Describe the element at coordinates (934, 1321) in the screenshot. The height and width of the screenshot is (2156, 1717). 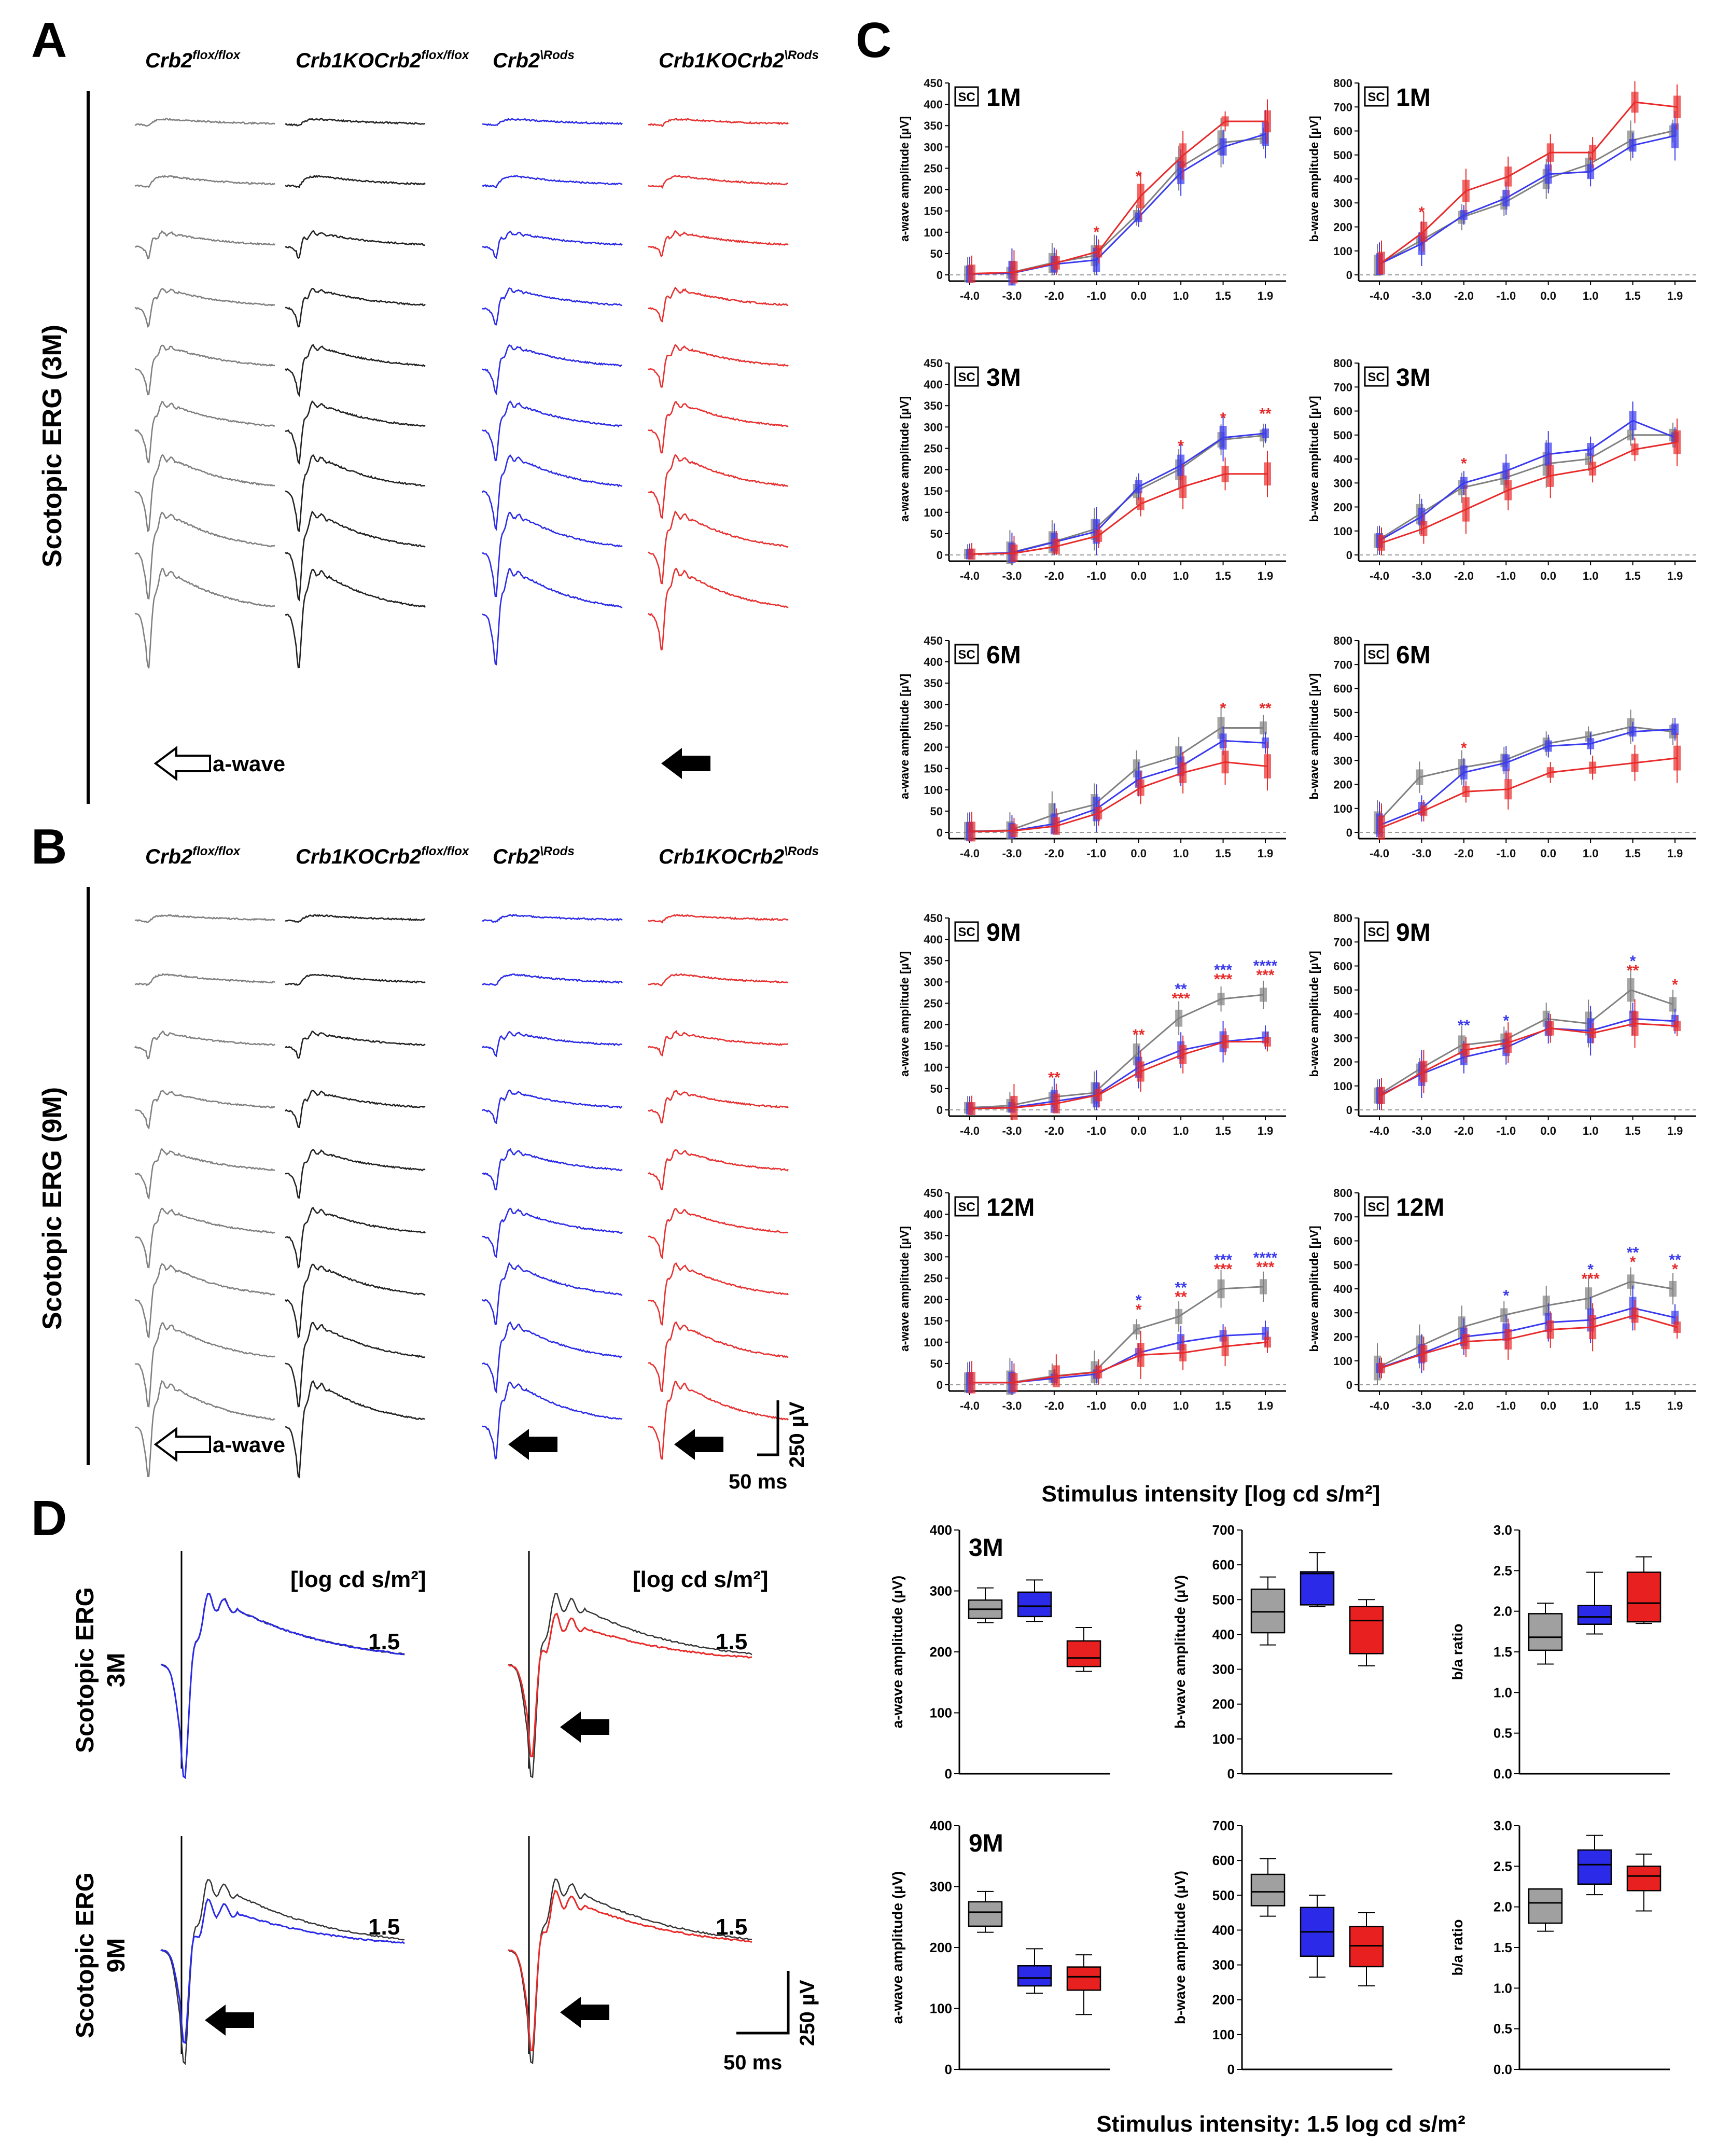
I see `y-tick-label: 150` at that location.